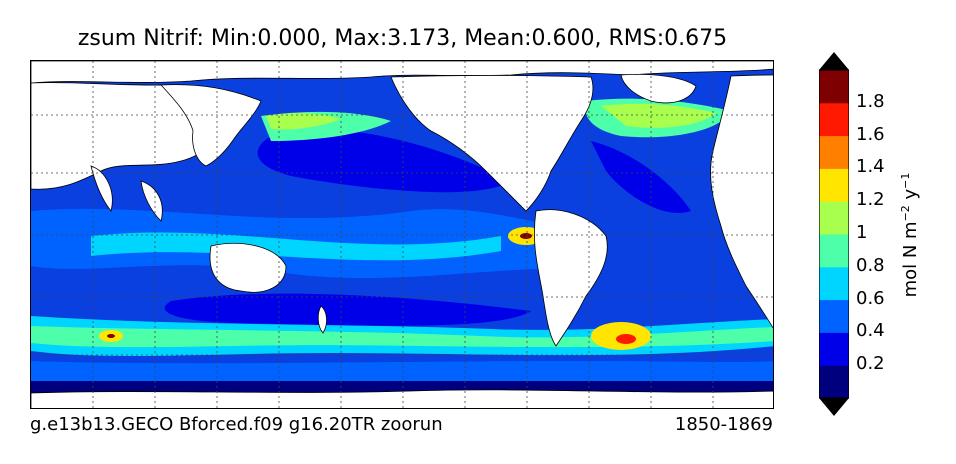 The image size is (956, 464). I want to click on colorbar-units-label: mol N m−2 y−1, so click(910, 235).